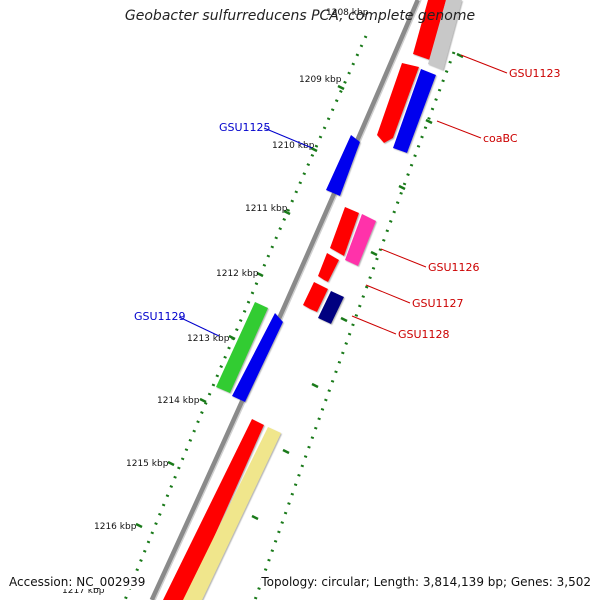  I want to click on gene-label-gsu1128: GSU1128, so click(424, 334).